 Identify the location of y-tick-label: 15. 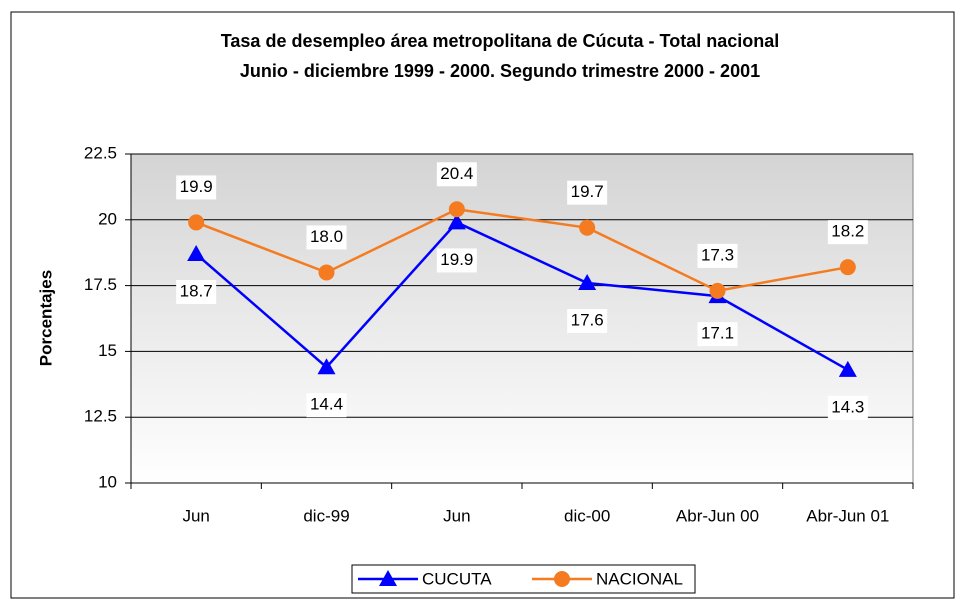
(107, 350).